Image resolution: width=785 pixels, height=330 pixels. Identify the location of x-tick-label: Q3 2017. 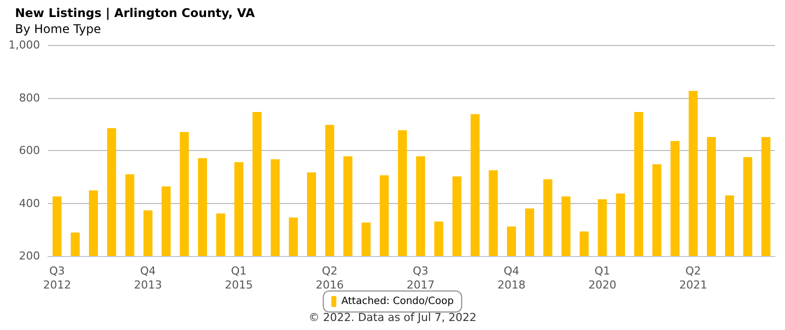
(420, 278).